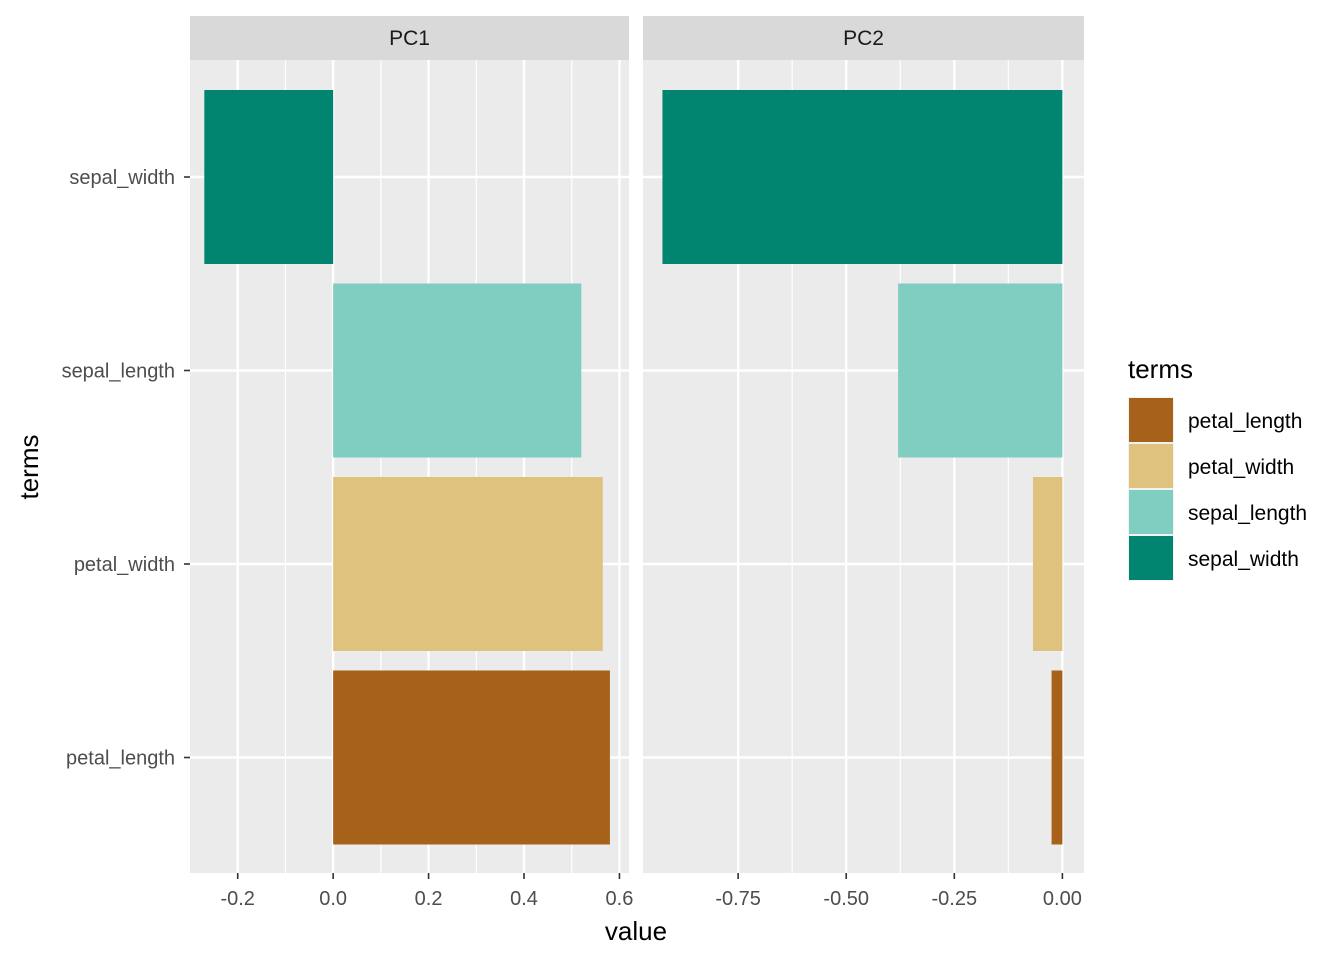  I want to click on x-tick-label: 0.00, so click(1062, 899).